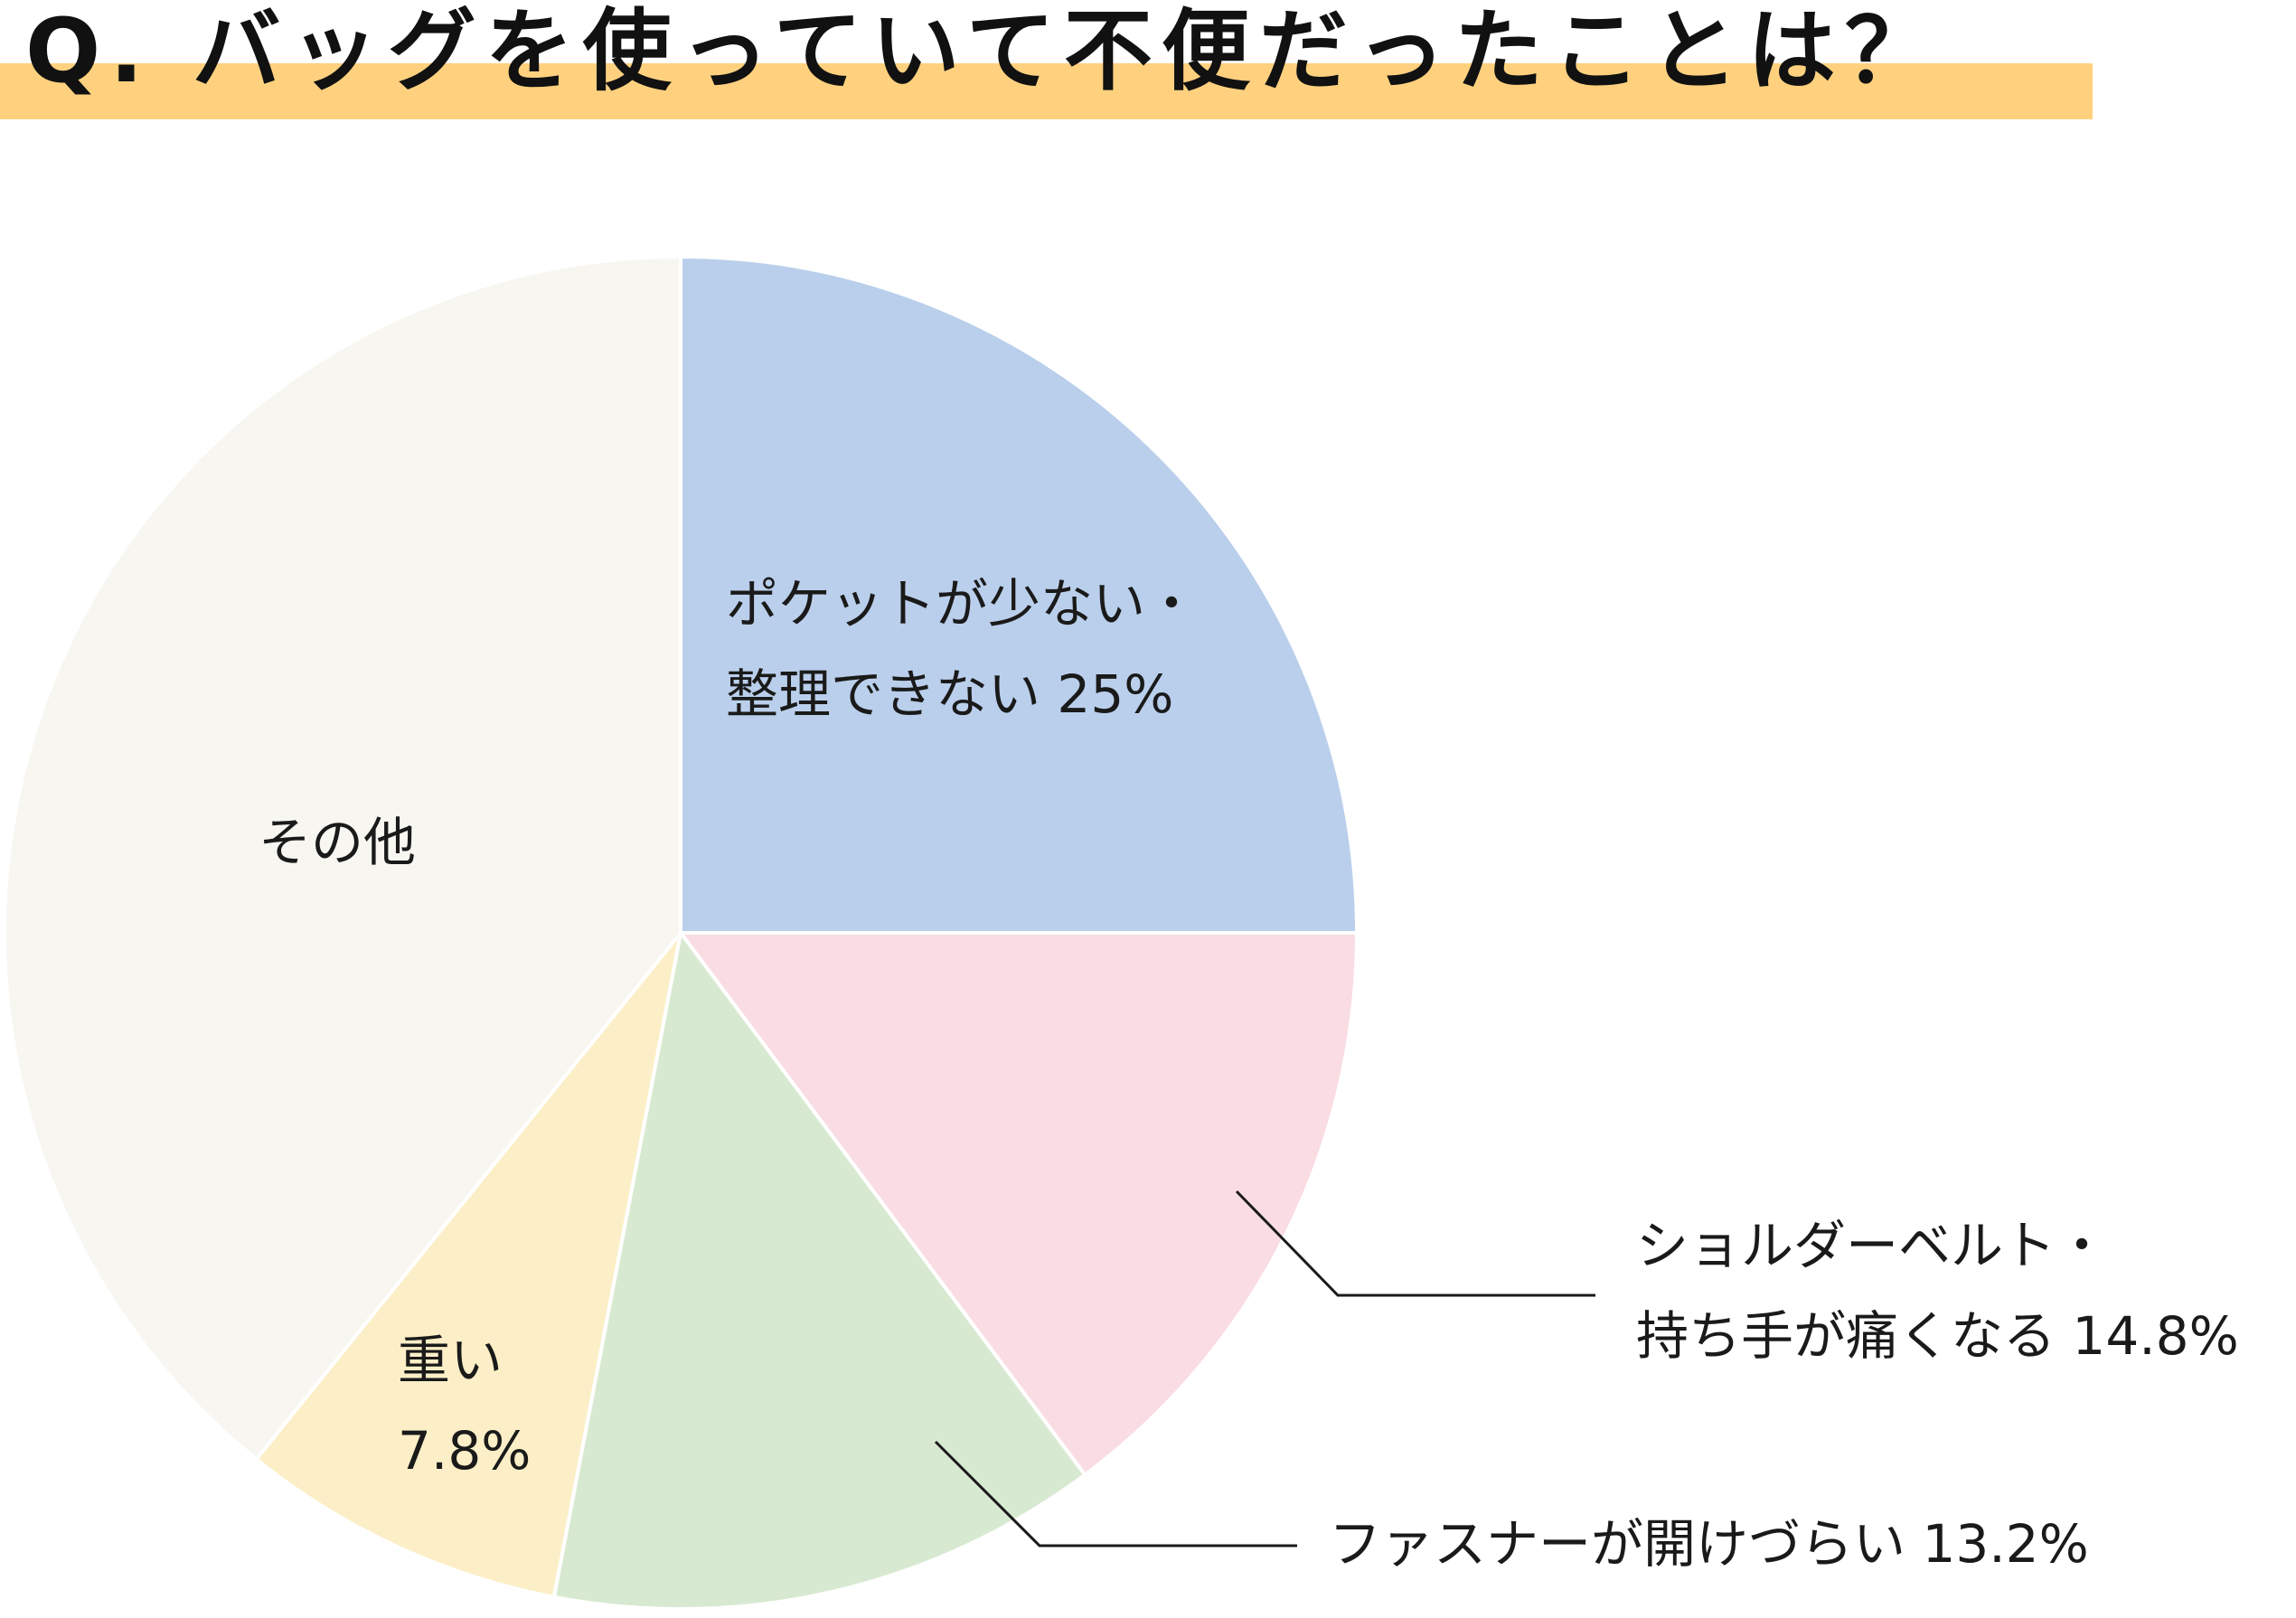  I want to click on slice-label-1-line-1: 持ち手が痛くなる 14.8%, so click(1937, 1336).